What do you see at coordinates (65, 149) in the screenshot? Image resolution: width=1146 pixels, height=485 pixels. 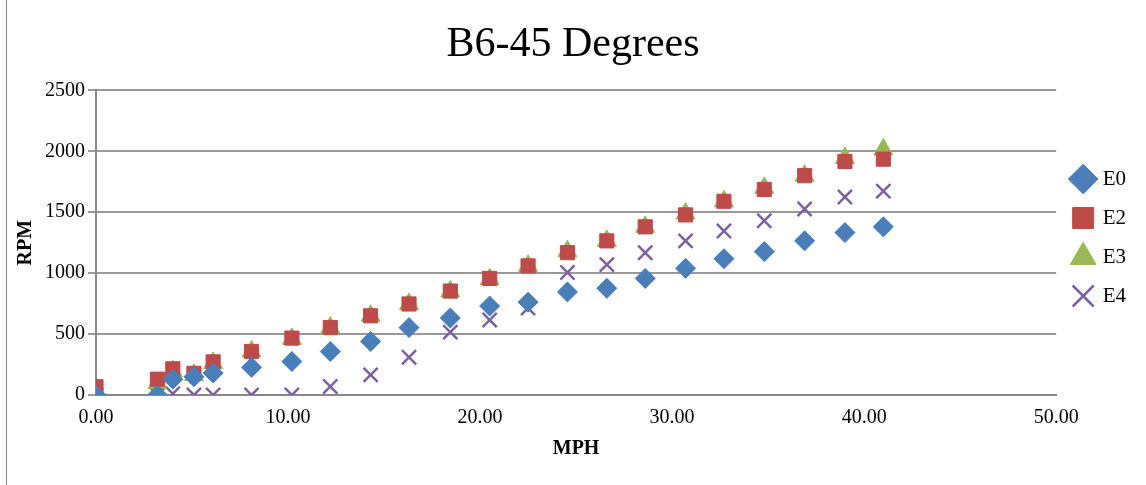 I see `y-tick-label: 2000` at bounding box center [65, 149].